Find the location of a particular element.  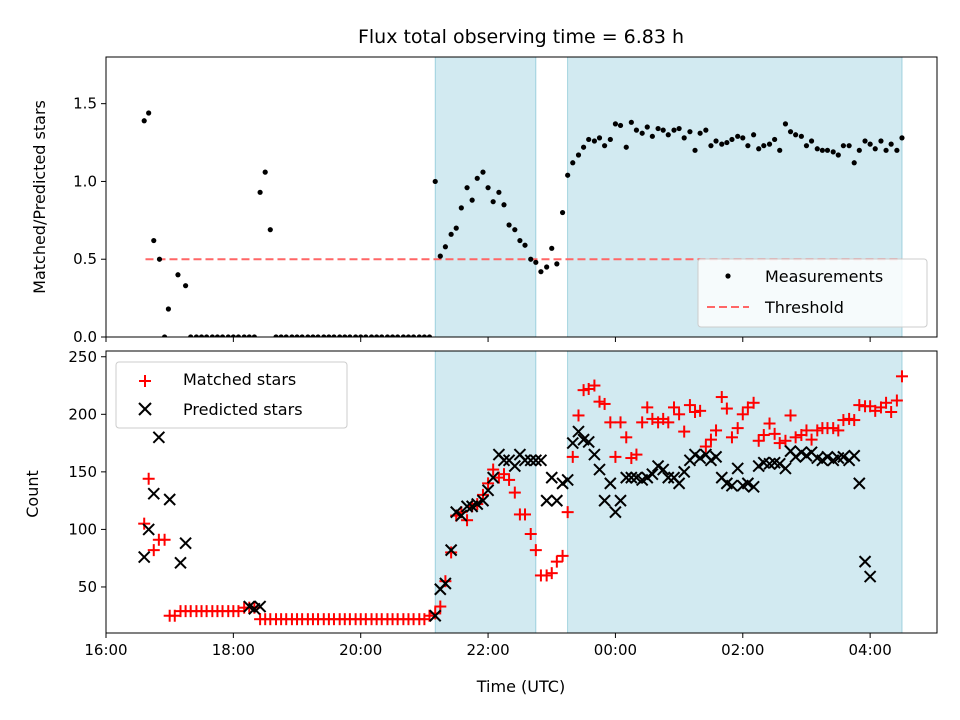

top-legend: Measurements Threshold is located at coordinates (812, 293).